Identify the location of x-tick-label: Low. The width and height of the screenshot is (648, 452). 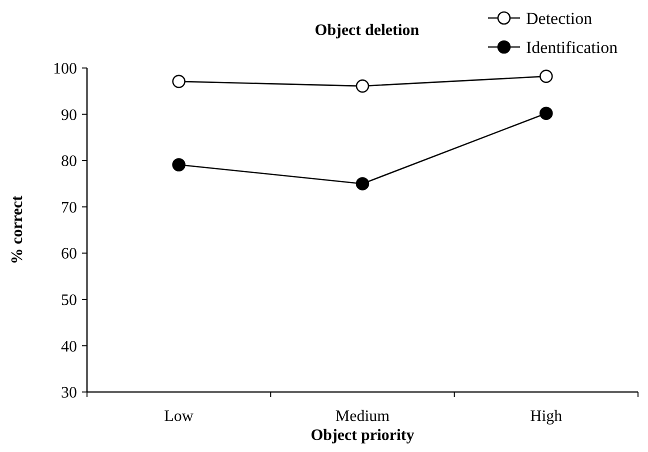
(179, 416).